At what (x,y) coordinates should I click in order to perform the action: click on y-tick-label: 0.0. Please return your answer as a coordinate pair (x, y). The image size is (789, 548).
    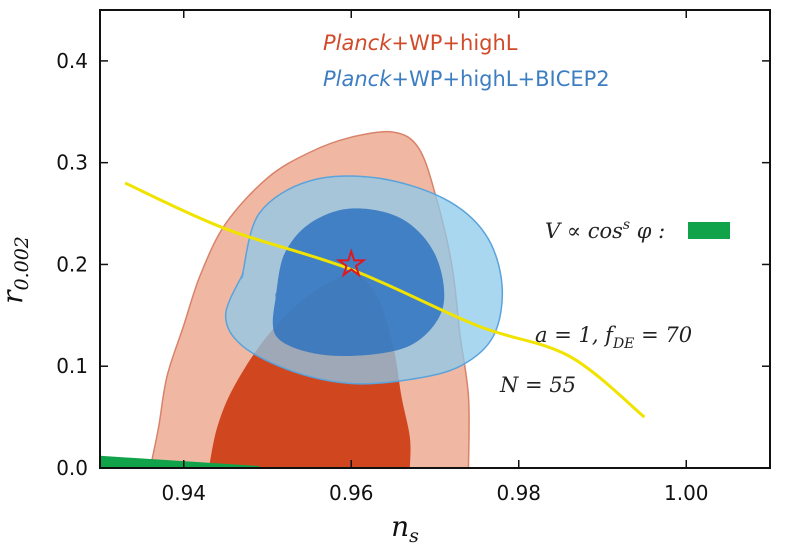
    Looking at the image, I should click on (72, 468).